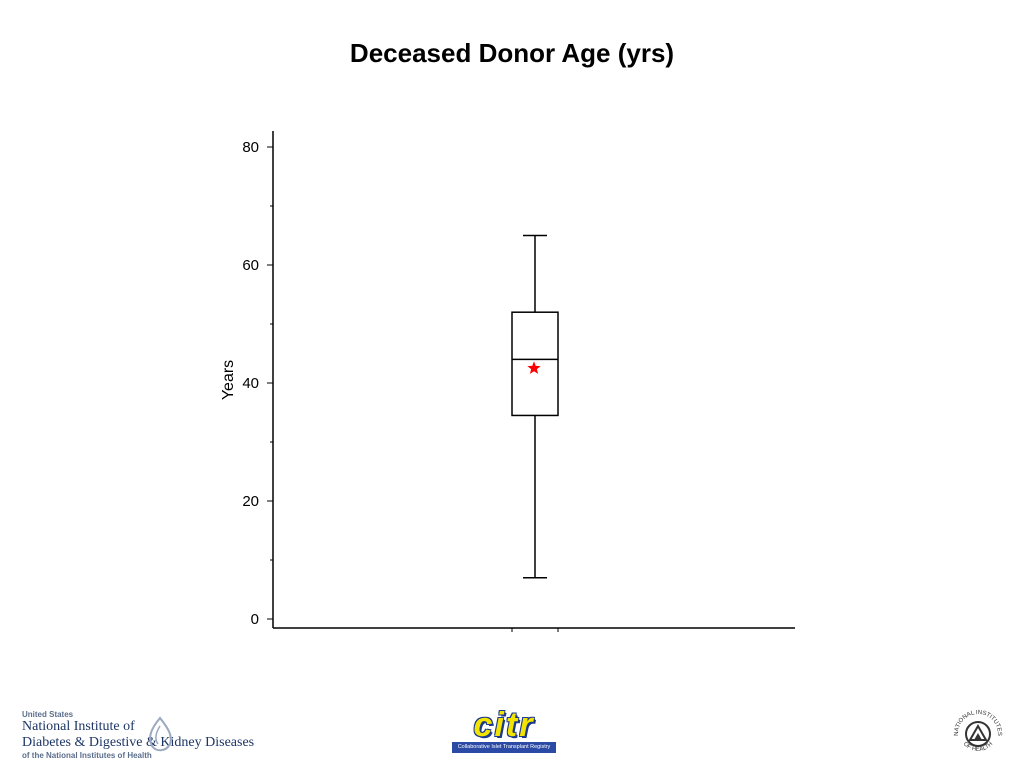 This screenshot has height=768, width=1024. I want to click on mean-marker, so click(534, 367).